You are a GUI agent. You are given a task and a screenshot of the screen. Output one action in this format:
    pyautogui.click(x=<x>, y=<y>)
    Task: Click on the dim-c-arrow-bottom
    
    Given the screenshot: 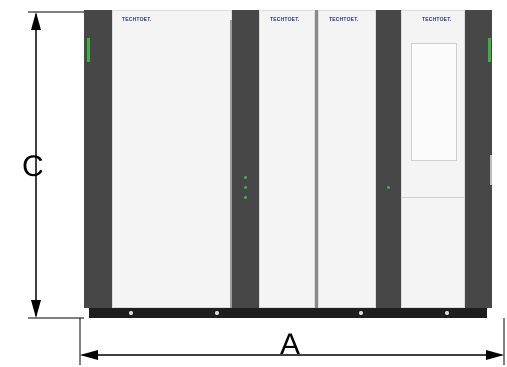 What is the action you would take?
    pyautogui.click(x=36, y=309)
    